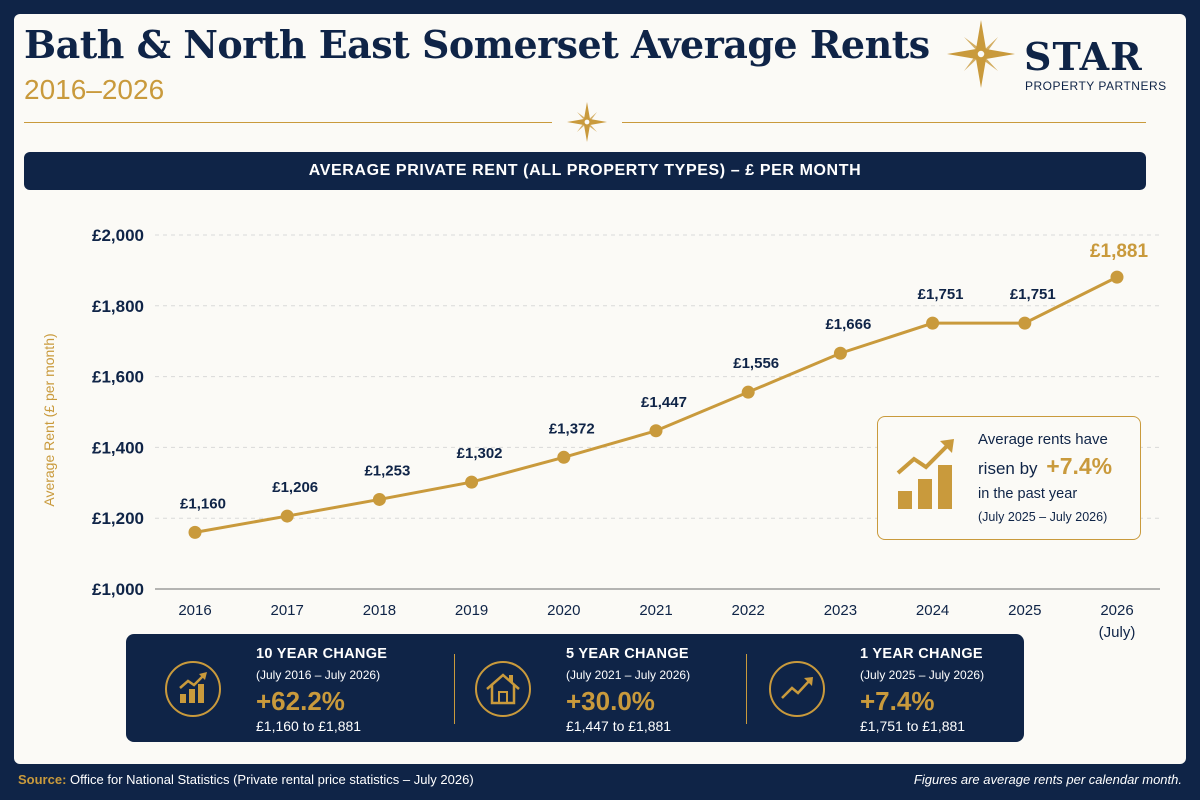 The height and width of the screenshot is (800, 1200). I want to click on data-label: £1,447, so click(664, 402).